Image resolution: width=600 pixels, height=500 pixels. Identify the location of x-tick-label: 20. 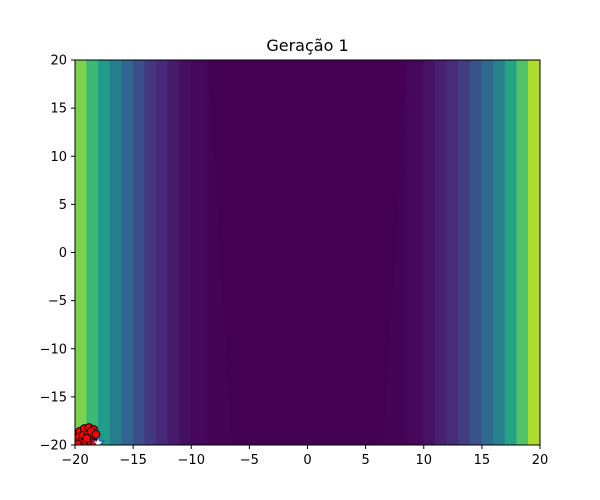
(540, 460).